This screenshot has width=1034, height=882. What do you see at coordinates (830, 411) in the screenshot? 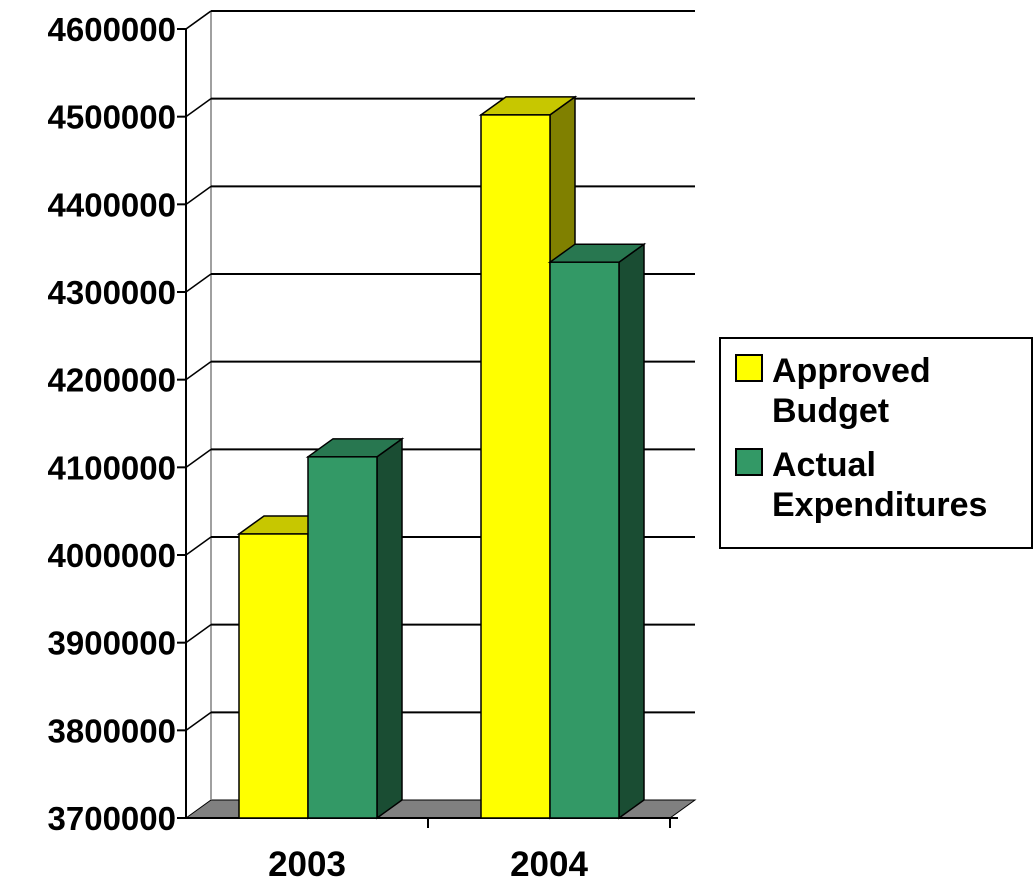
I see `legend-label-line: Budget` at bounding box center [830, 411].